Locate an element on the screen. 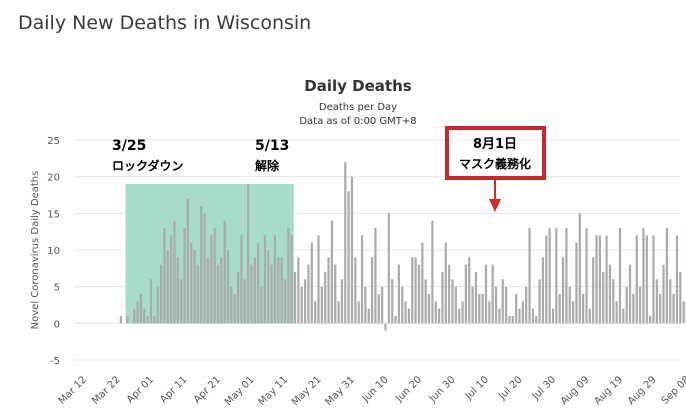  annotation-lockdown-text: ロックダウン is located at coordinates (148, 165).